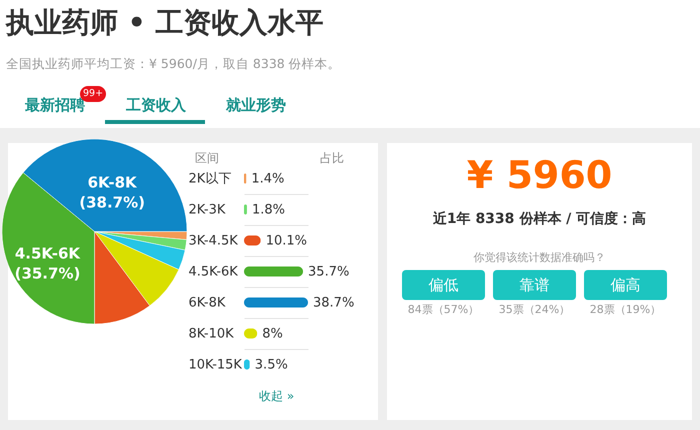 The height and width of the screenshot is (430, 700). What do you see at coordinates (333, 303) in the screenshot?
I see `data-label: 38.7%` at bounding box center [333, 303].